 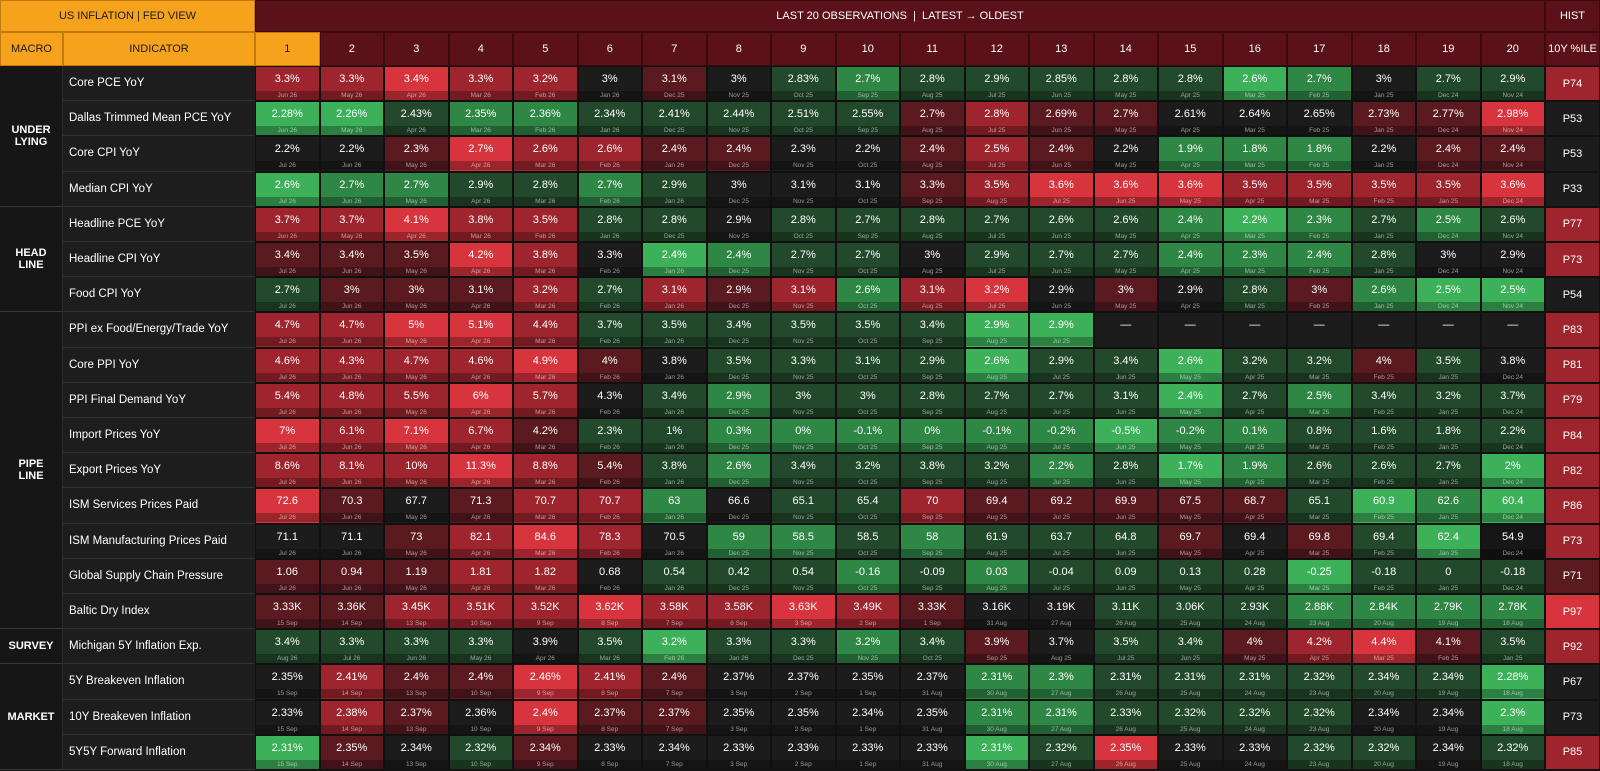 What do you see at coordinates (159, 365) in the screenshot?
I see `indicator-name: Core PPI YoY` at bounding box center [159, 365].